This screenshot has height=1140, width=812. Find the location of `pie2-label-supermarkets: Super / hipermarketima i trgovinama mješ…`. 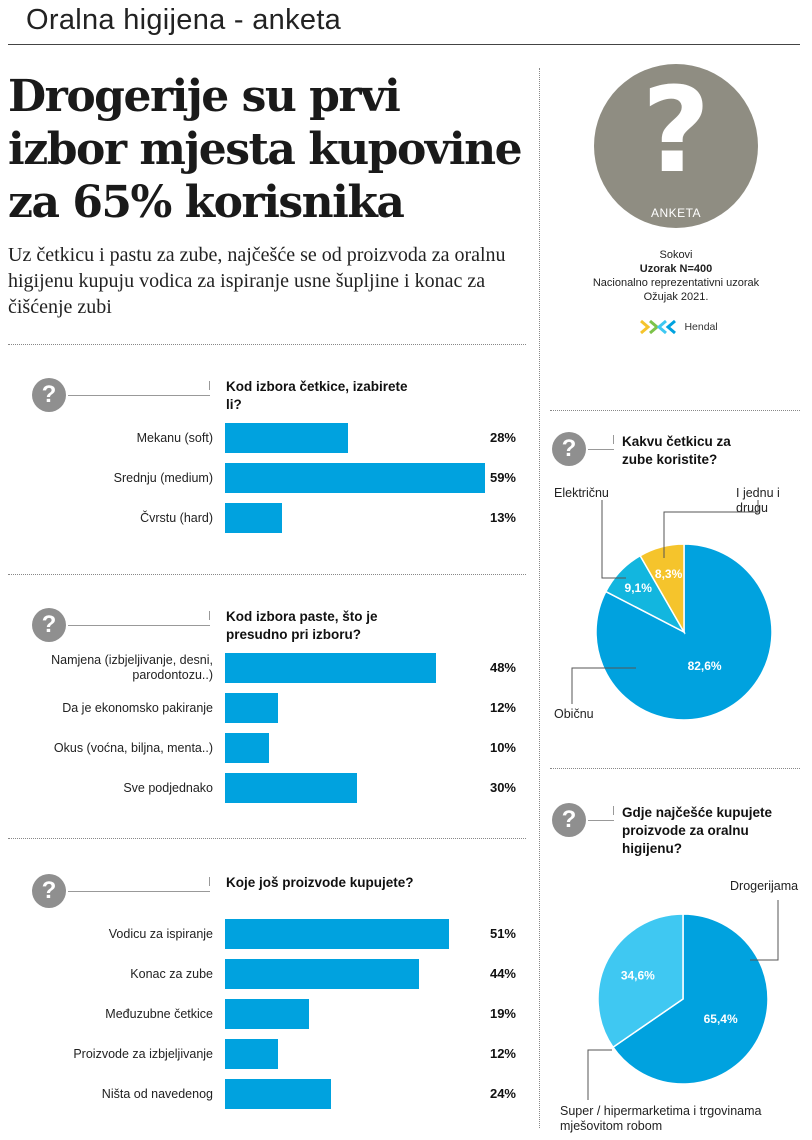

pie2-label-supermarkets: Super / hipermarketima i trgovinama mješ… is located at coordinates (661, 1118).